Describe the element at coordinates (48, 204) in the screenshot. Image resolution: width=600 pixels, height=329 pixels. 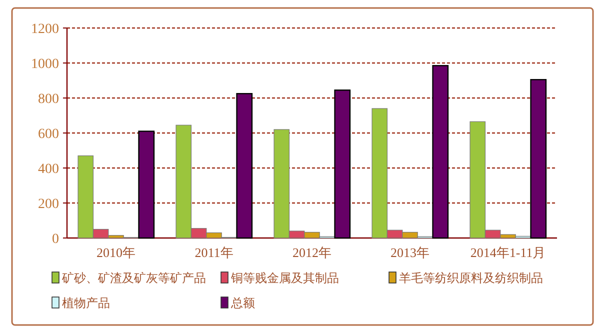
I see `y-tick-label: 200` at that location.